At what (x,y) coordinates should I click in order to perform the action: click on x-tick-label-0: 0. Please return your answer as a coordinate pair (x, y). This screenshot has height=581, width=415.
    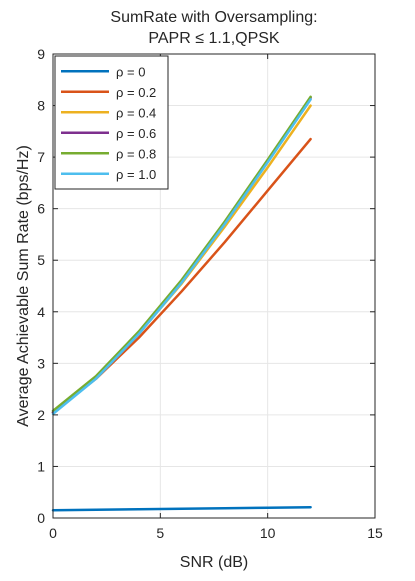
    Looking at the image, I should click on (53, 533).